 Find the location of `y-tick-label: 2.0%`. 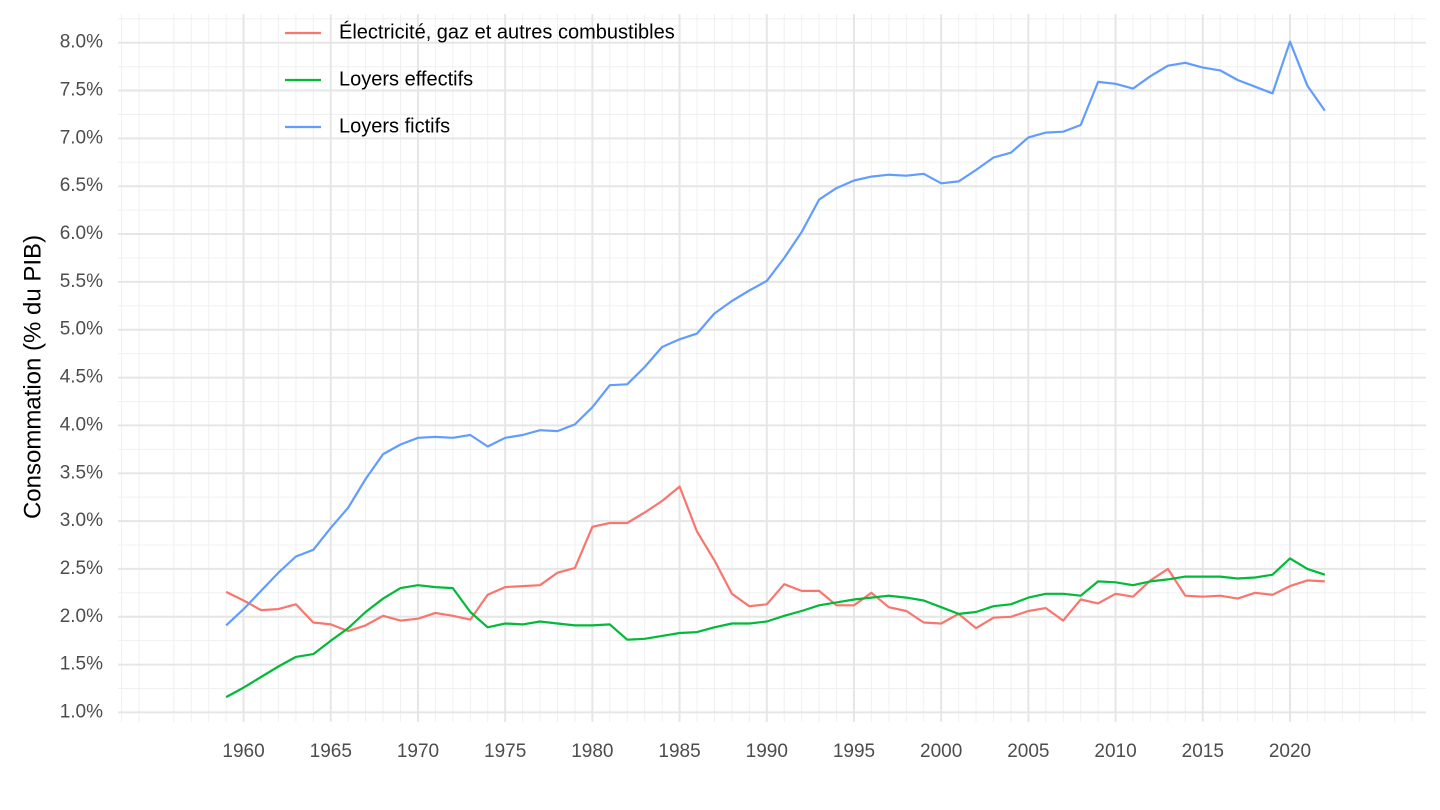

y-tick-label: 2.0% is located at coordinates (81, 616).